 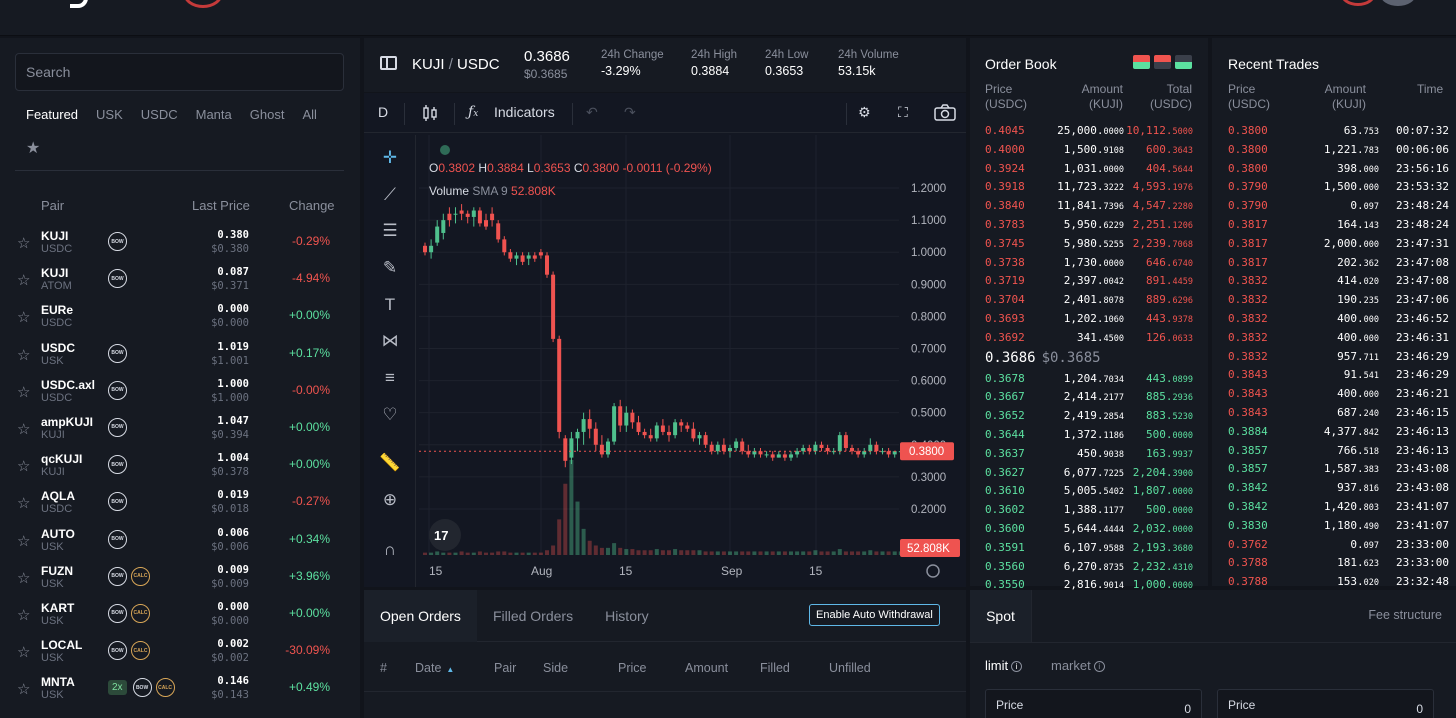 What do you see at coordinates (390, 304) in the screenshot?
I see `text-tool-icon: T` at bounding box center [390, 304].